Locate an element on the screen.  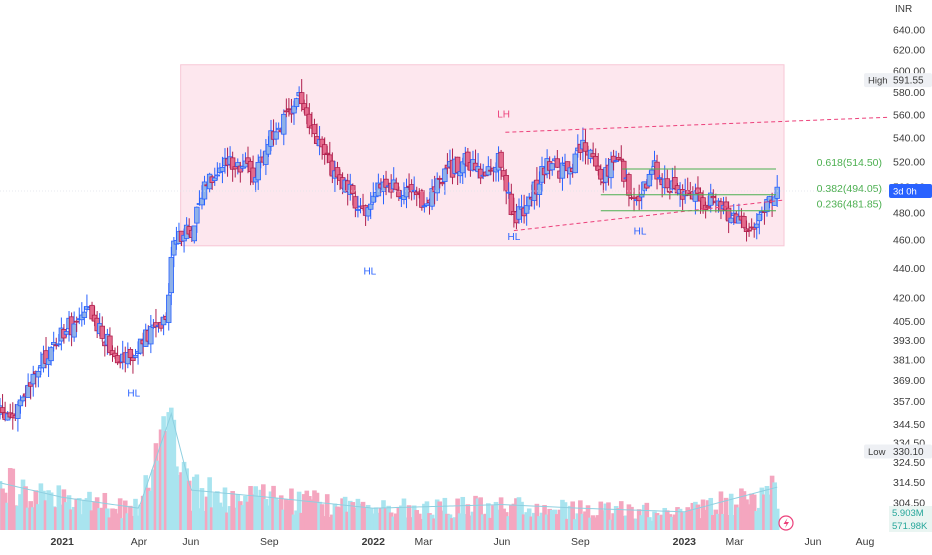
y-tick-label-10: 440.00 is located at coordinates (909, 269).